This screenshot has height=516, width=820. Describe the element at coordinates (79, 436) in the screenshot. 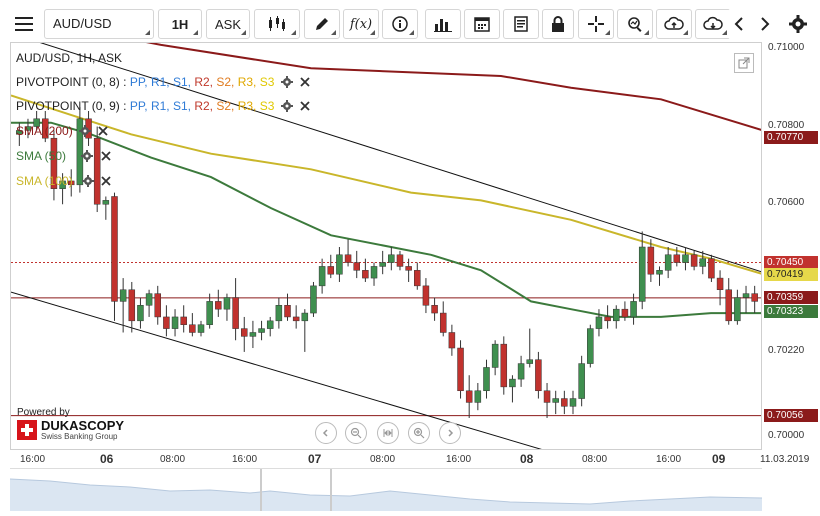

I see `brand-sub: Swiss Banking Group` at that location.